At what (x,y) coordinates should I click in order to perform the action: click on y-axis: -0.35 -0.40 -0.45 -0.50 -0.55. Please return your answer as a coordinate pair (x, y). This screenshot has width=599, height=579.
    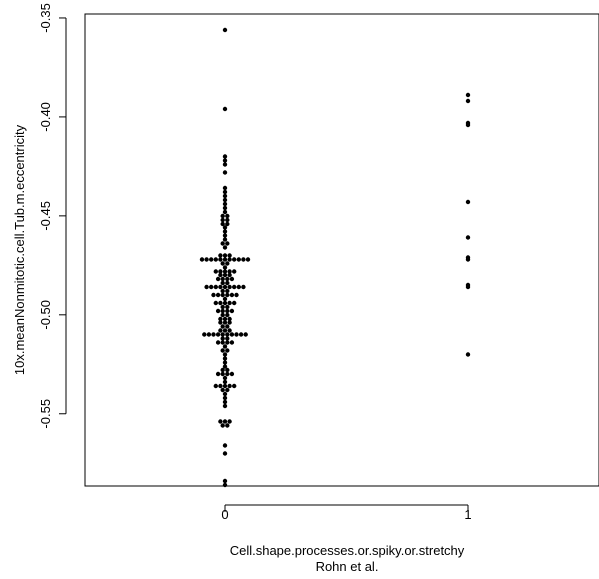
    Looking at the image, I should click on (52, 216).